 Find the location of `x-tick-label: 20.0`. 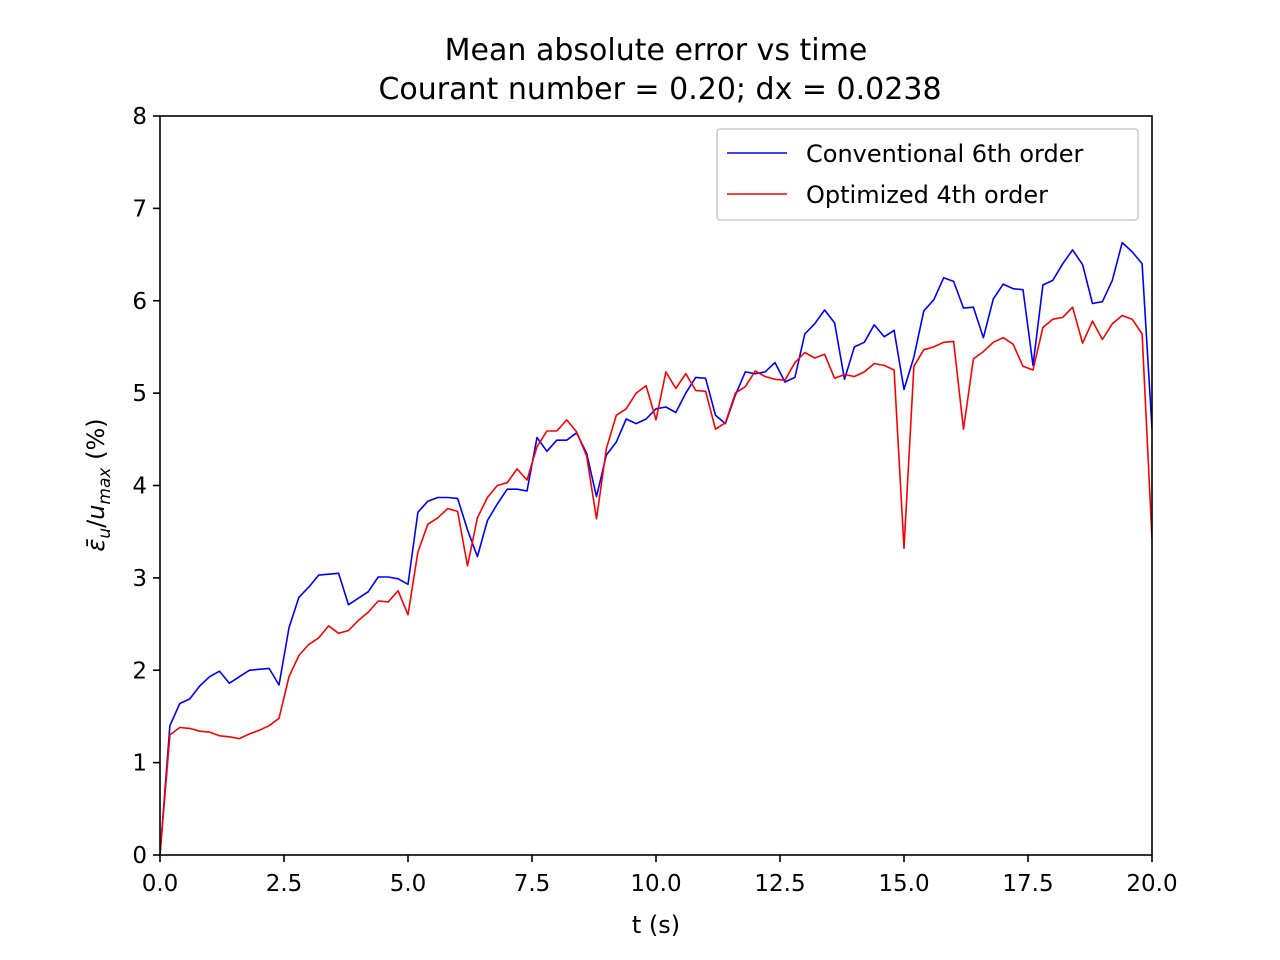

x-tick-label: 20.0 is located at coordinates (1151, 884).